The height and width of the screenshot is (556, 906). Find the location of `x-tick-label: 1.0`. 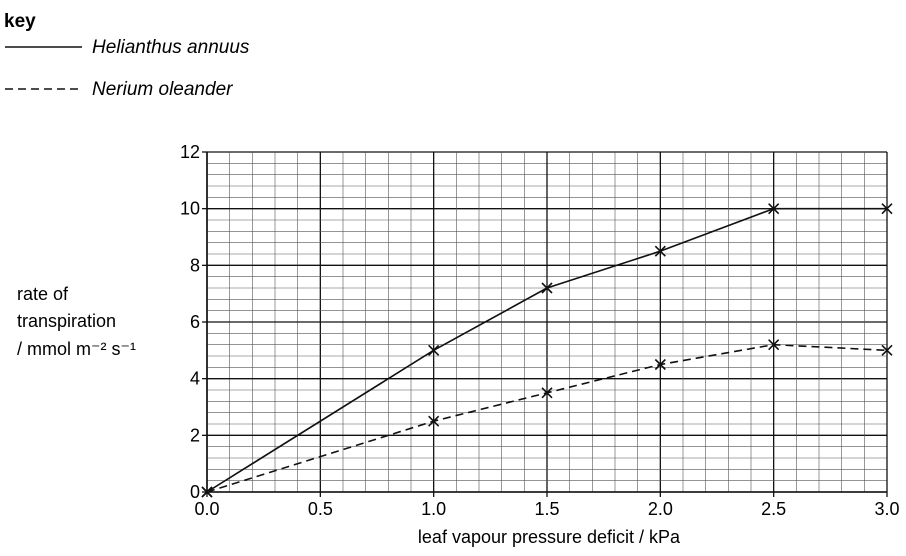

x-tick-label: 1.0 is located at coordinates (433, 509).